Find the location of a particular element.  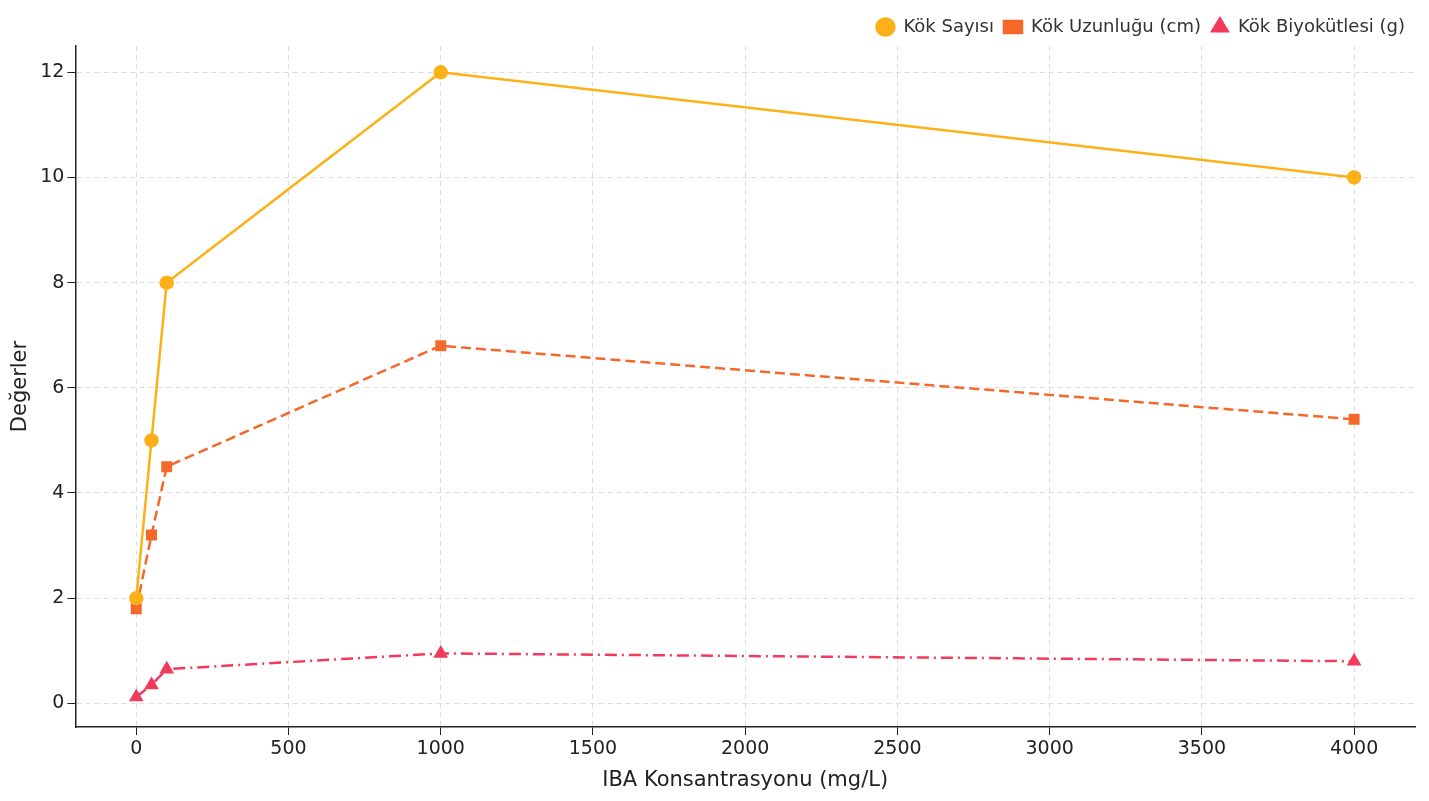

legend-label: Kök Uzunluğu (cm) is located at coordinates (1115, 25).